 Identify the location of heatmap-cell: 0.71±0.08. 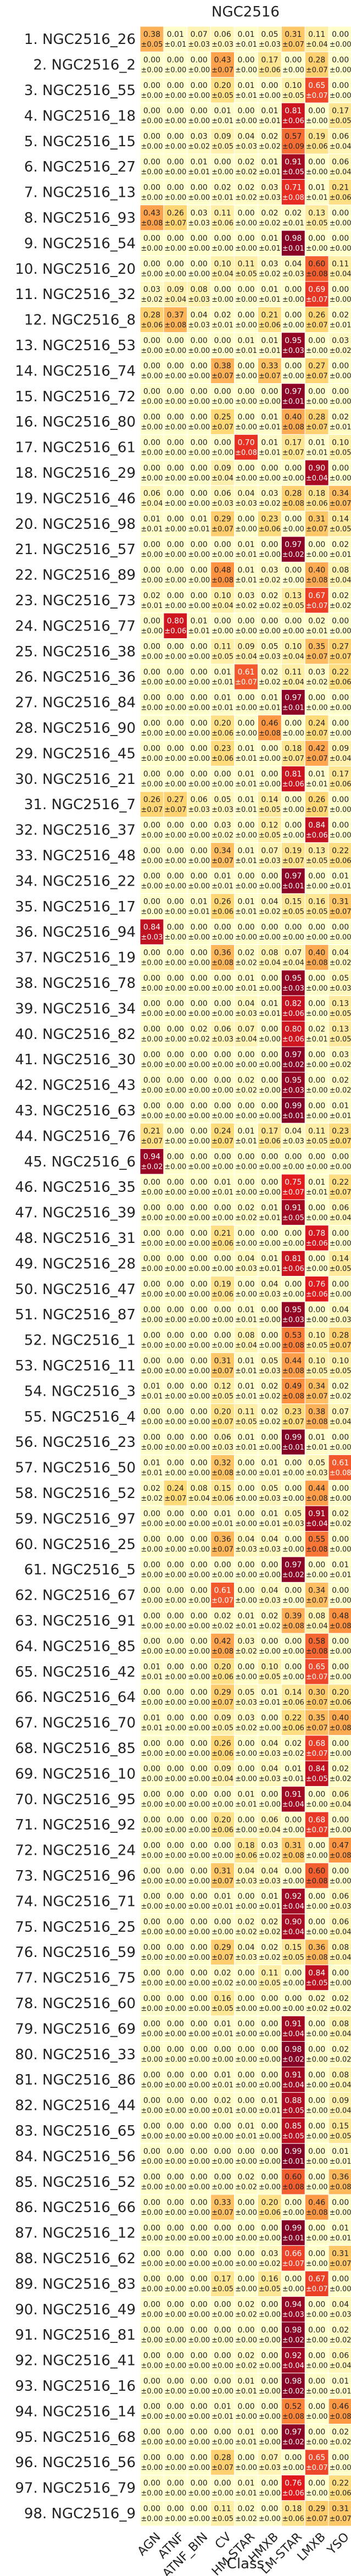
(293, 192).